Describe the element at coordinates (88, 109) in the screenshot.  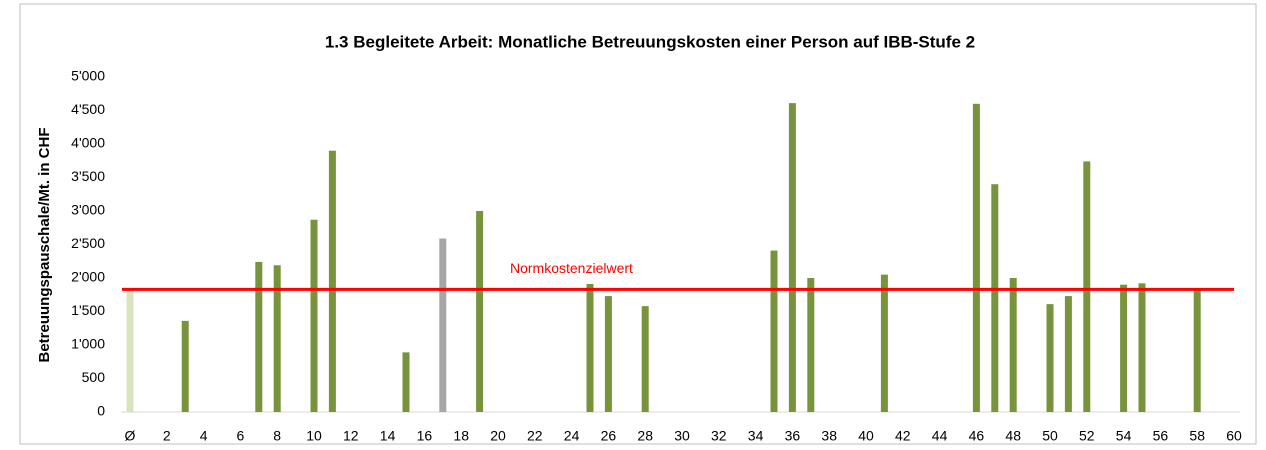
I see `y-tick-label: 4'500` at that location.